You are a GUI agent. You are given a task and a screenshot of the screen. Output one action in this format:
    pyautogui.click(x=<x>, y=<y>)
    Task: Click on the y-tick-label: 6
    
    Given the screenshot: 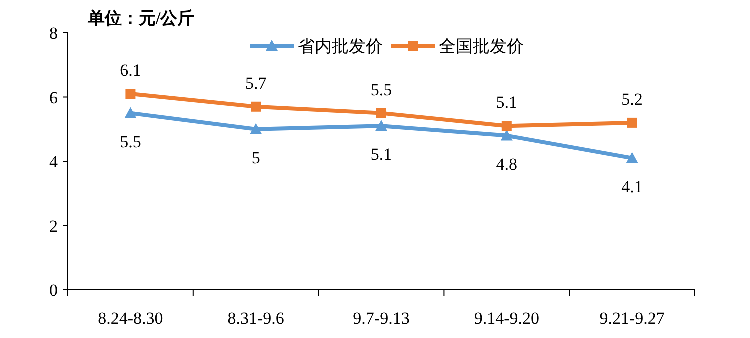 What is the action you would take?
    pyautogui.click(x=54, y=98)
    